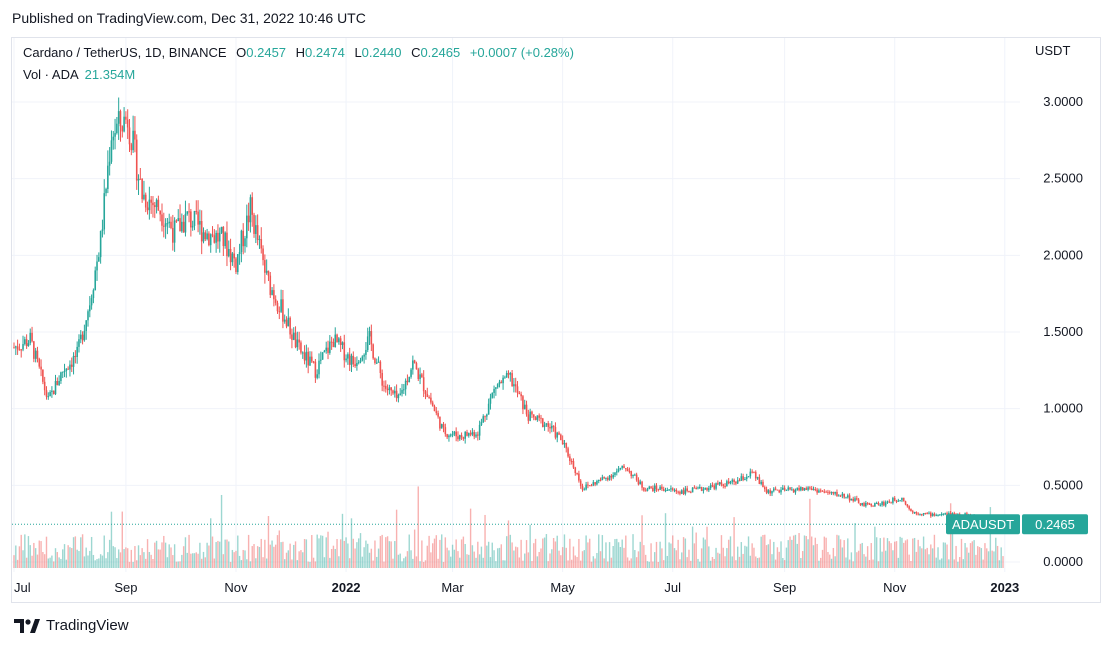  What do you see at coordinates (125, 52) in the screenshot?
I see `symbol-name: Cardano / TetherUS, 1D, BINANCE` at bounding box center [125, 52].